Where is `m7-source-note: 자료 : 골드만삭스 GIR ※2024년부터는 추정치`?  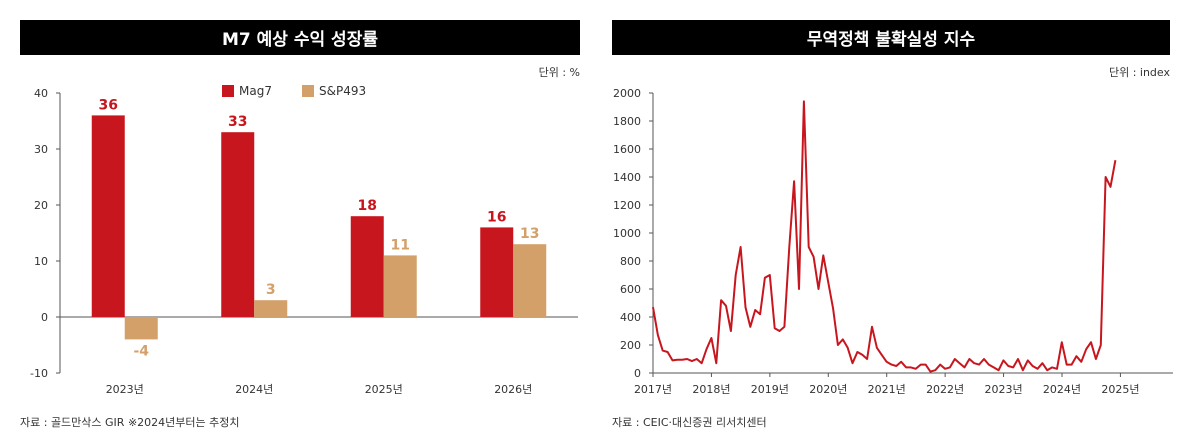
m7-source-note: 자료 : 골드만삭스 GIR ※2024년부터는 추정치 is located at coordinates (130, 422).